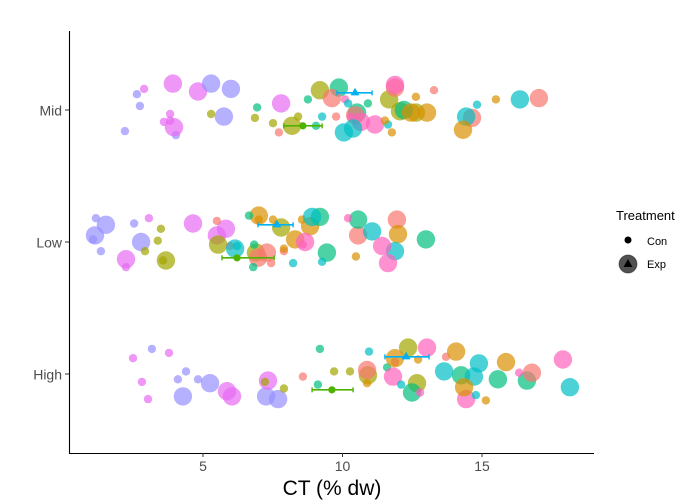  What do you see at coordinates (50, 111) in the screenshot?
I see `y-tick-label-mid: Mid` at bounding box center [50, 111].